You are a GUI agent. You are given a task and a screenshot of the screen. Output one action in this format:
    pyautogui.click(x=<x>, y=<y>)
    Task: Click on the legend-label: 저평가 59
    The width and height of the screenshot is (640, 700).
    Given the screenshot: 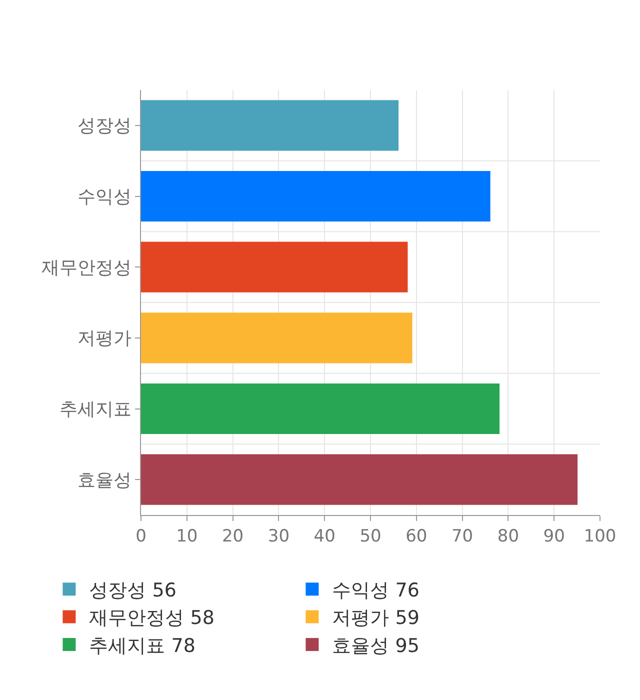 What is the action you would take?
    pyautogui.click(x=376, y=618)
    